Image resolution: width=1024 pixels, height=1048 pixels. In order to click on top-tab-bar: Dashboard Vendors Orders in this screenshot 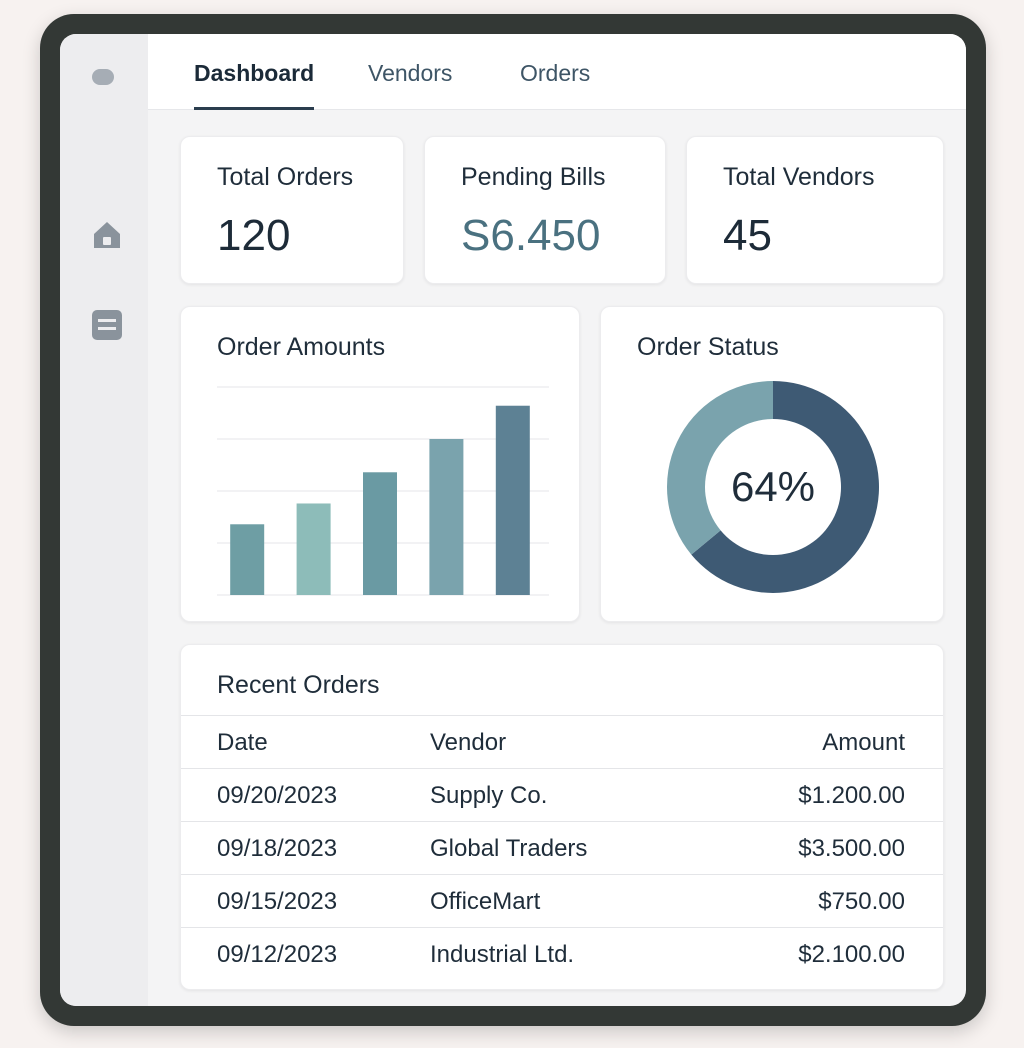, I will do `click(557, 72)`.